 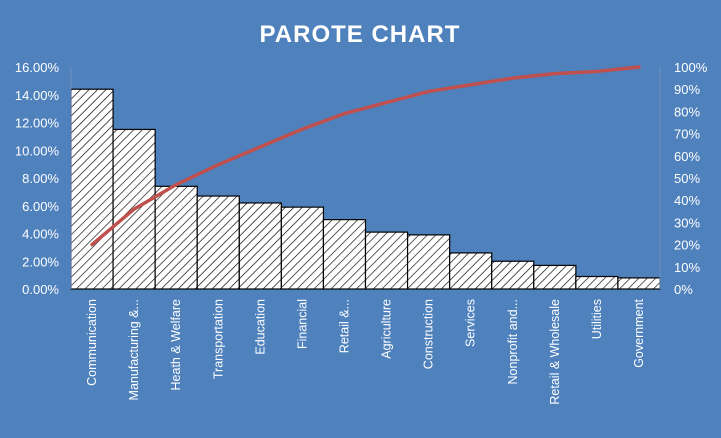 I want to click on x-axis-category-label: Transportation, so click(x=218, y=339).